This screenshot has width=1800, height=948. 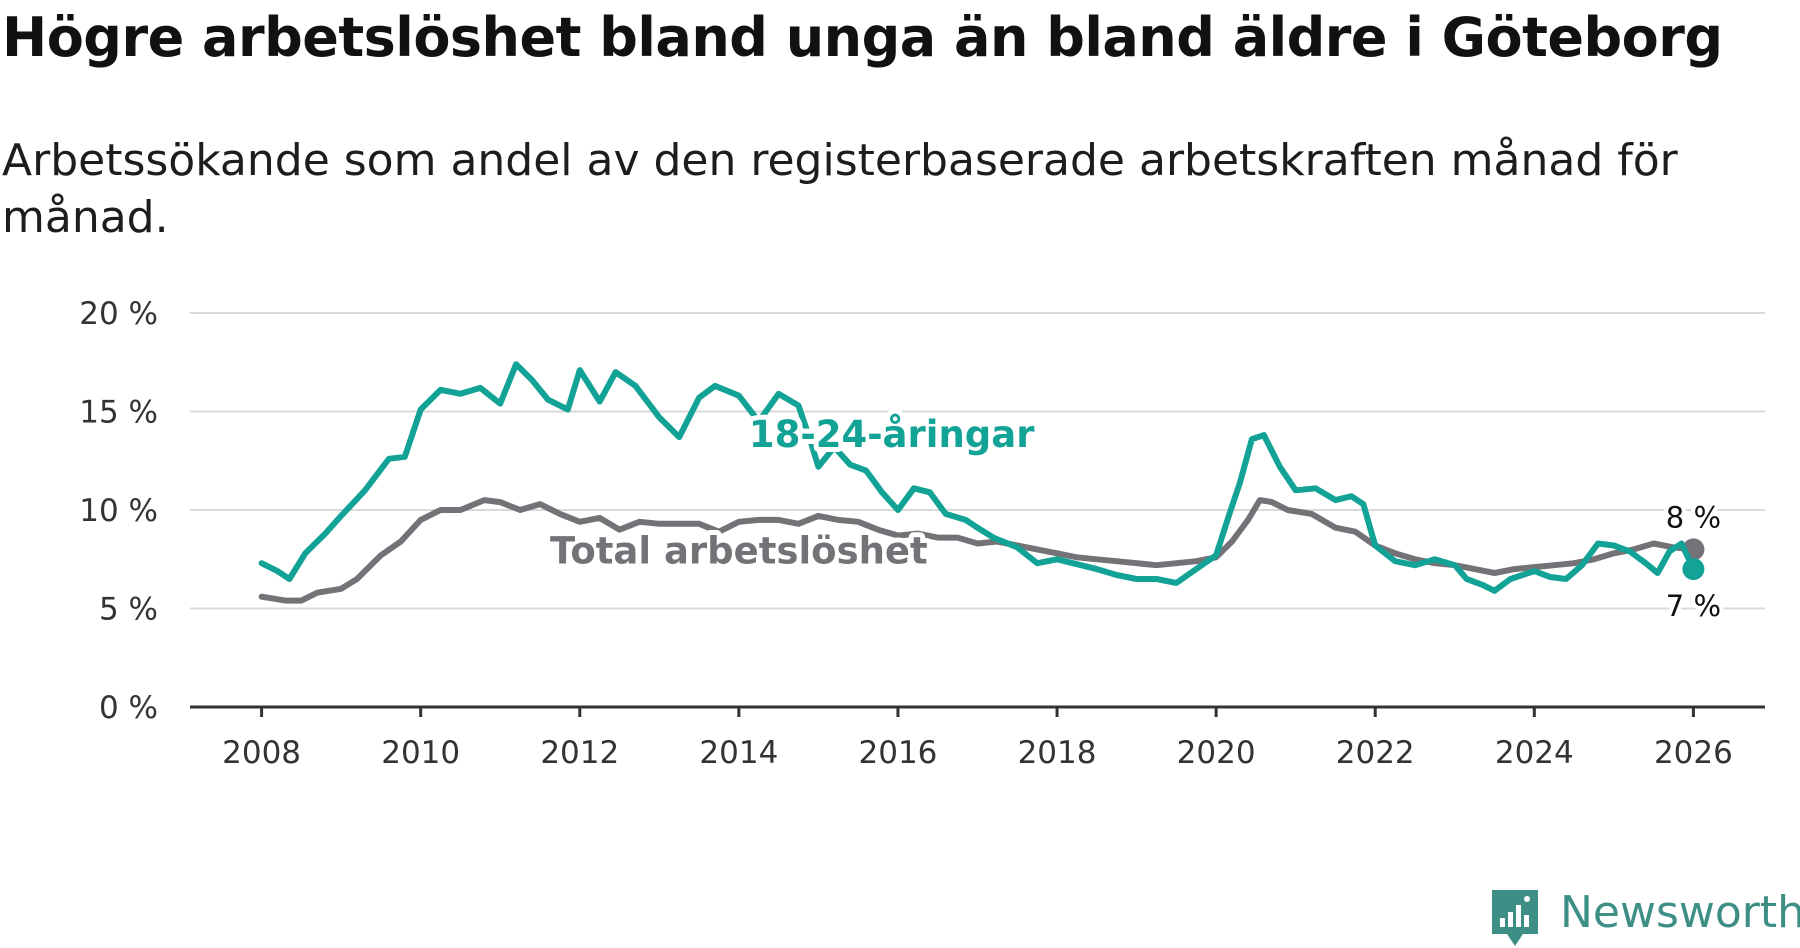 I want to click on y-tick-label: 0 %, so click(x=128, y=708).